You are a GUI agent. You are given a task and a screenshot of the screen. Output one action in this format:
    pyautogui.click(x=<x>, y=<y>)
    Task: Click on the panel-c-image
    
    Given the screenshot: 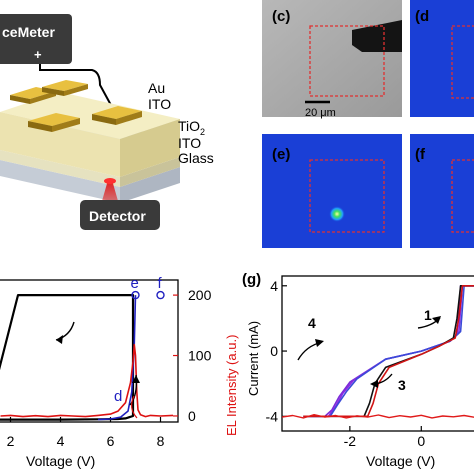 What is the action you would take?
    pyautogui.click(x=332, y=58)
    